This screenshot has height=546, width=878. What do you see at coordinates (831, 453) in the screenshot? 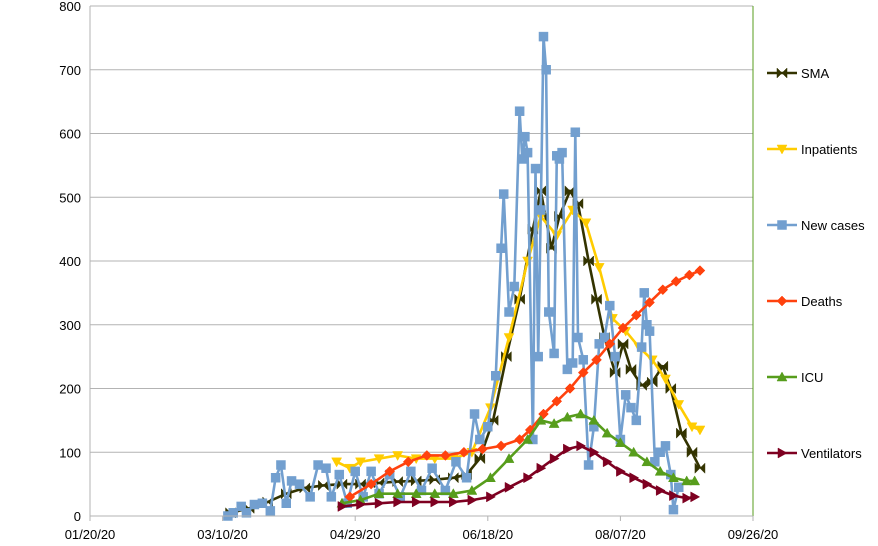
I see `legend-label: Ventilators` at bounding box center [831, 453].